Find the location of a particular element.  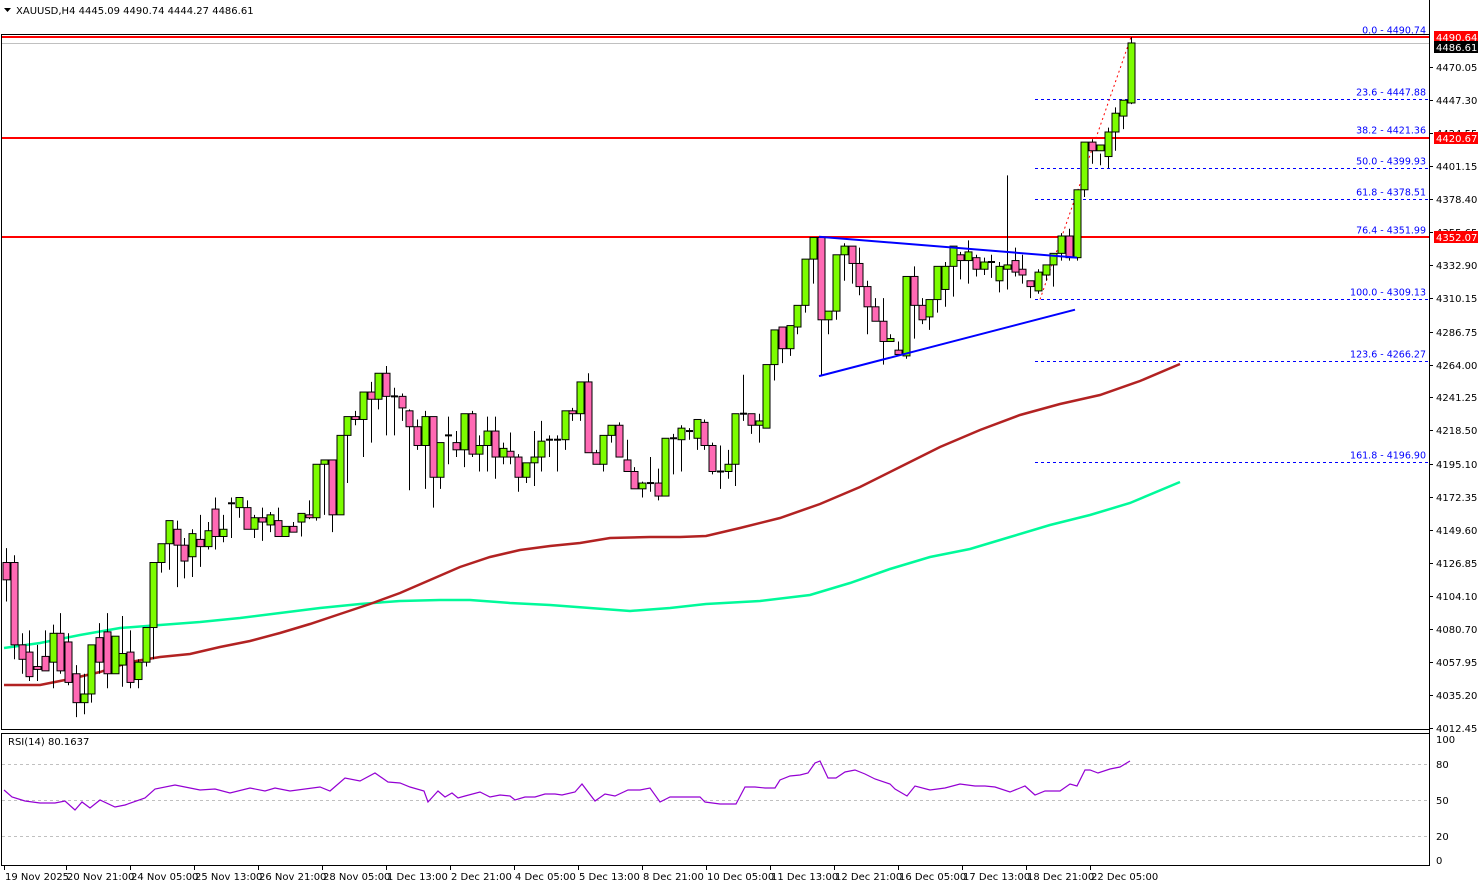

dropdown-triangle-icon is located at coordinates (7, 10).